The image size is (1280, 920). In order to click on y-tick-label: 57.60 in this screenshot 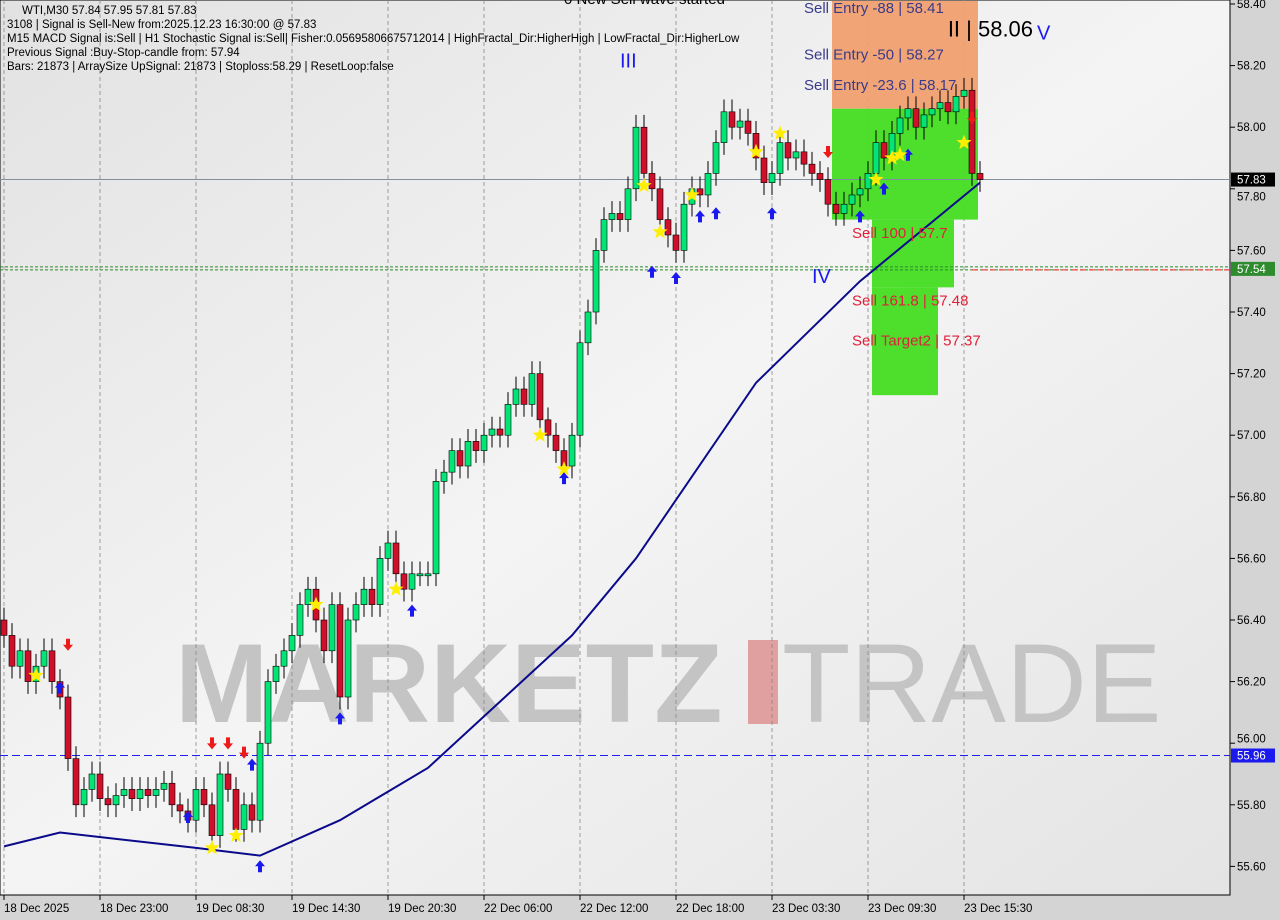, I will do `click(1251, 251)`.